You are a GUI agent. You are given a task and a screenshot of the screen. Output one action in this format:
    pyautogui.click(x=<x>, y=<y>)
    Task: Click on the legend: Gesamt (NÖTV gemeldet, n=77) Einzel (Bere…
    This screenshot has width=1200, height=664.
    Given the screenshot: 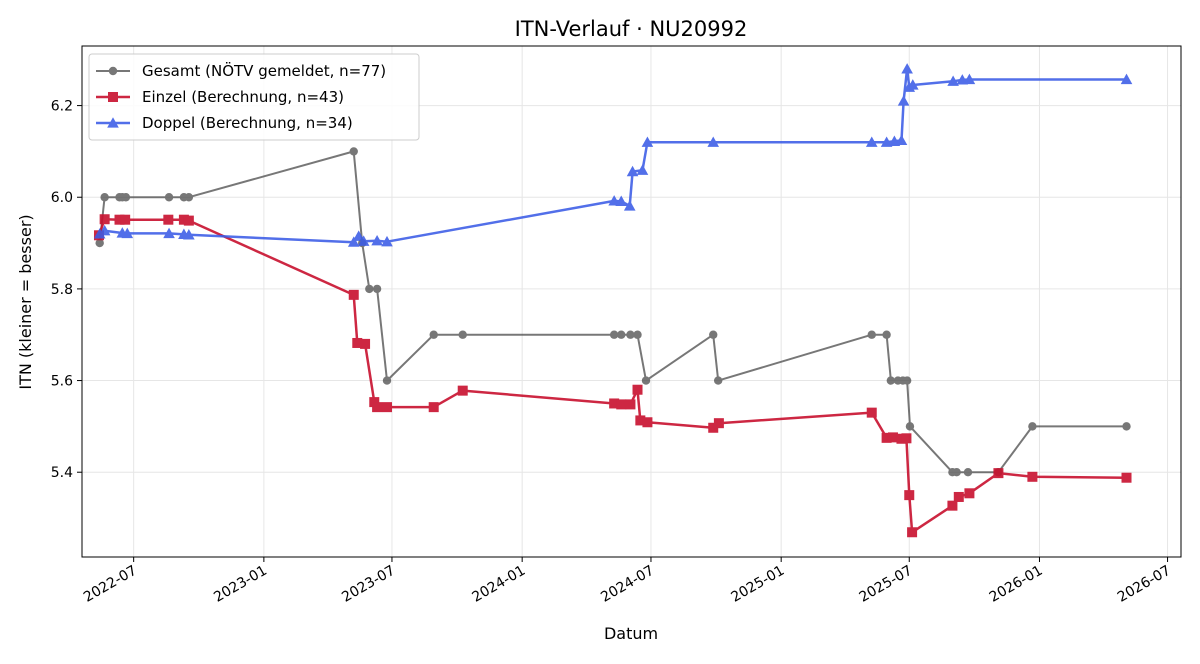 What is the action you would take?
    pyautogui.click(x=254, y=97)
    